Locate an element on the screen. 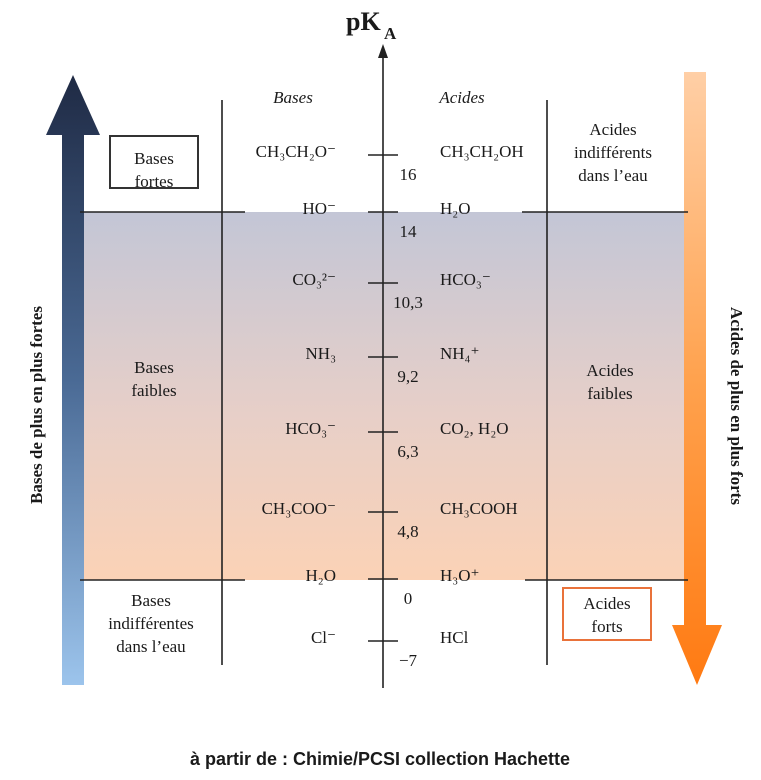 This screenshot has height=780, width=761. acid: CH₃CH₂OH is located at coordinates (482, 151).